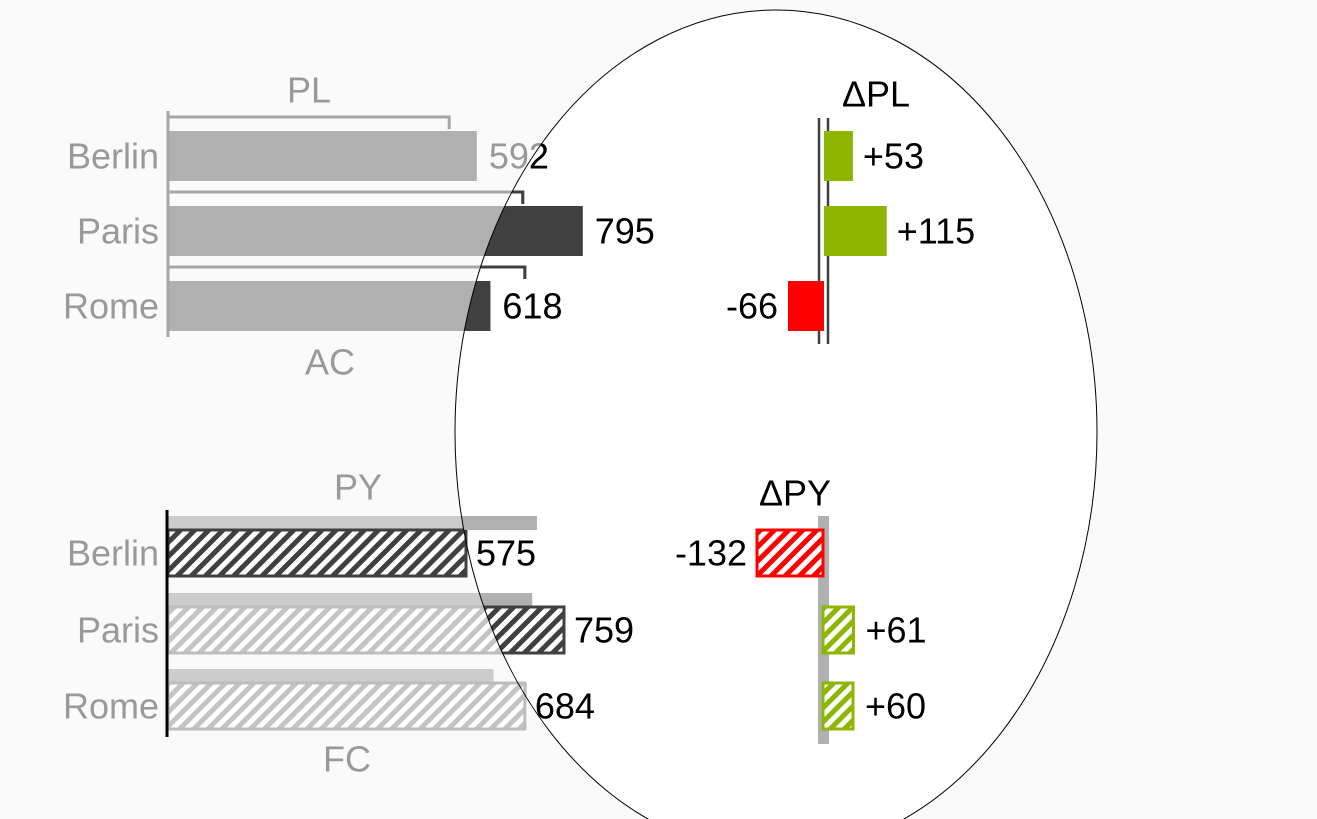 This screenshot has height=819, width=1317. What do you see at coordinates (490, 197) in the screenshot?
I see `pl-marker-focus-paris` at bounding box center [490, 197].